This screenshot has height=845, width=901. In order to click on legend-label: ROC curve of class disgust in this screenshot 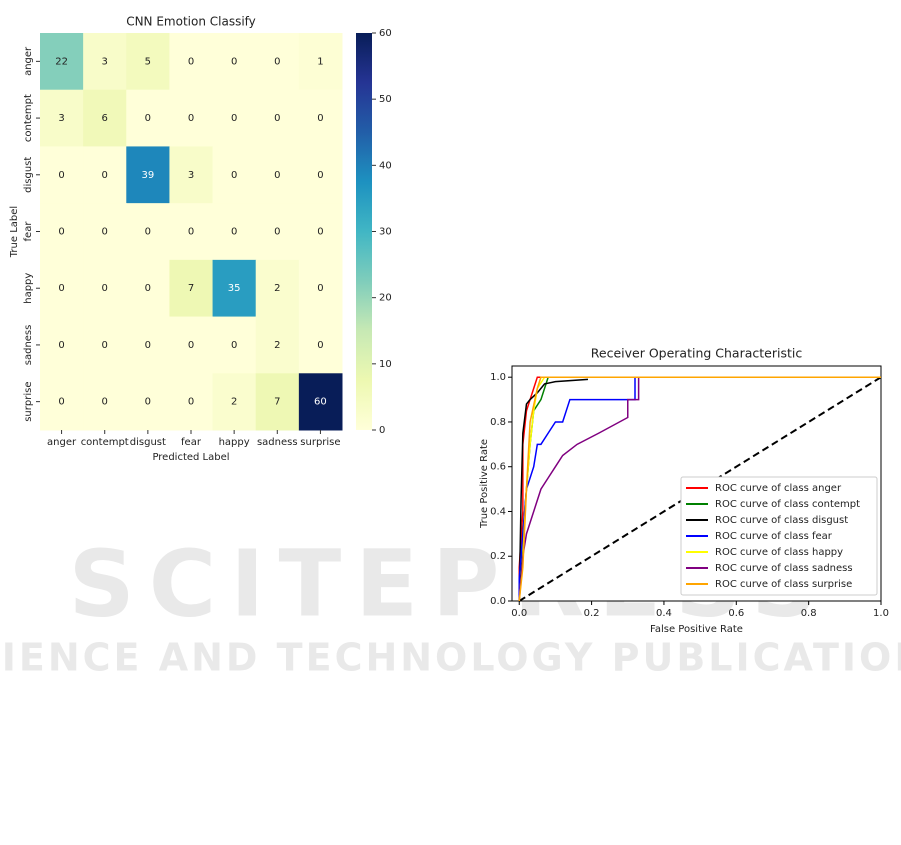, I will do `click(781, 520)`.